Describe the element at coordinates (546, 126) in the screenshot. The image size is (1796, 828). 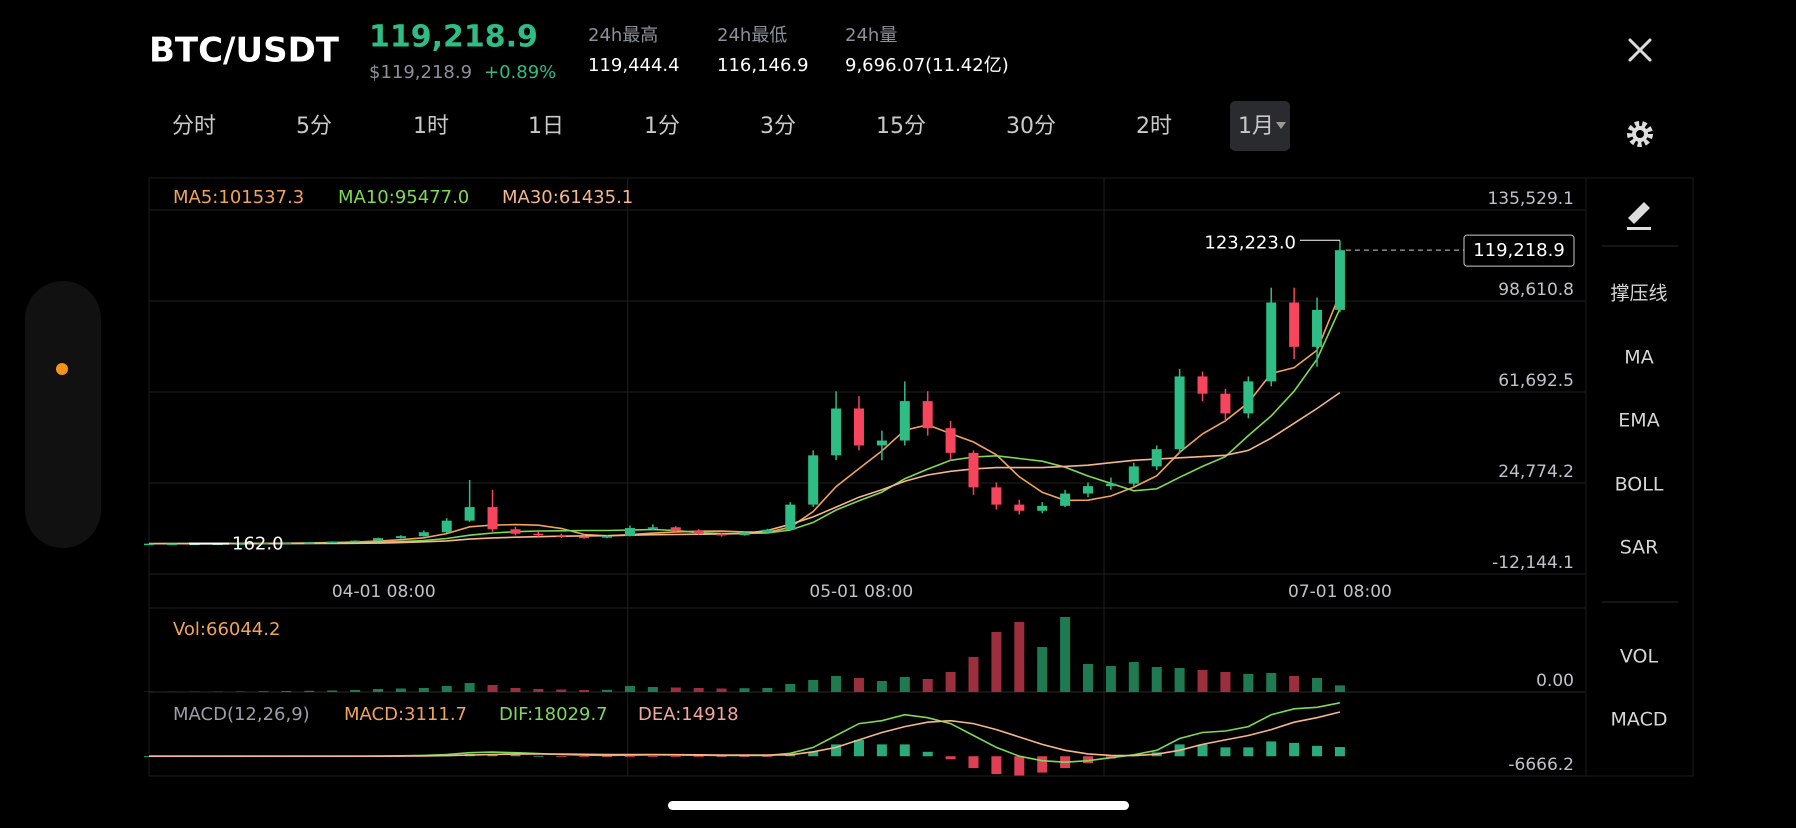
I see `timeframe-tab: 1日` at that location.